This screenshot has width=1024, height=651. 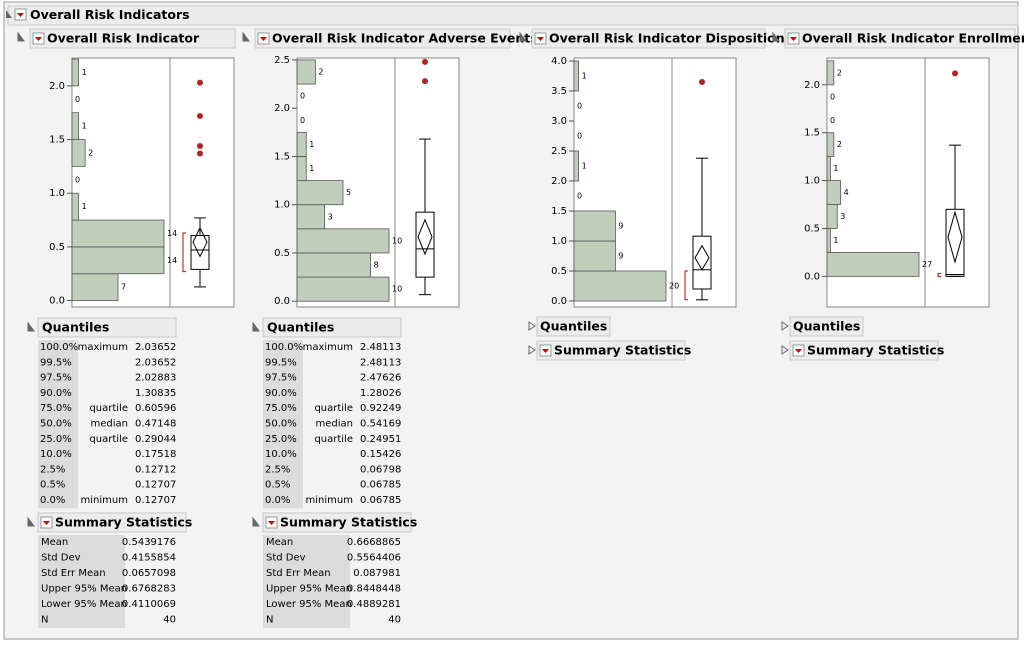 I want to click on count-label: 7, so click(x=123, y=287).